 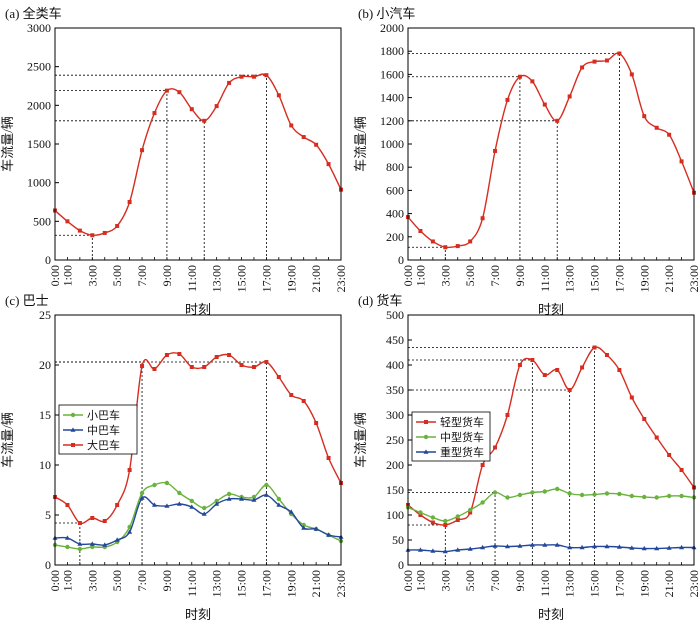 What do you see at coordinates (198, 519) in the screenshot?
I see `series-中巴车` at bounding box center [198, 519].